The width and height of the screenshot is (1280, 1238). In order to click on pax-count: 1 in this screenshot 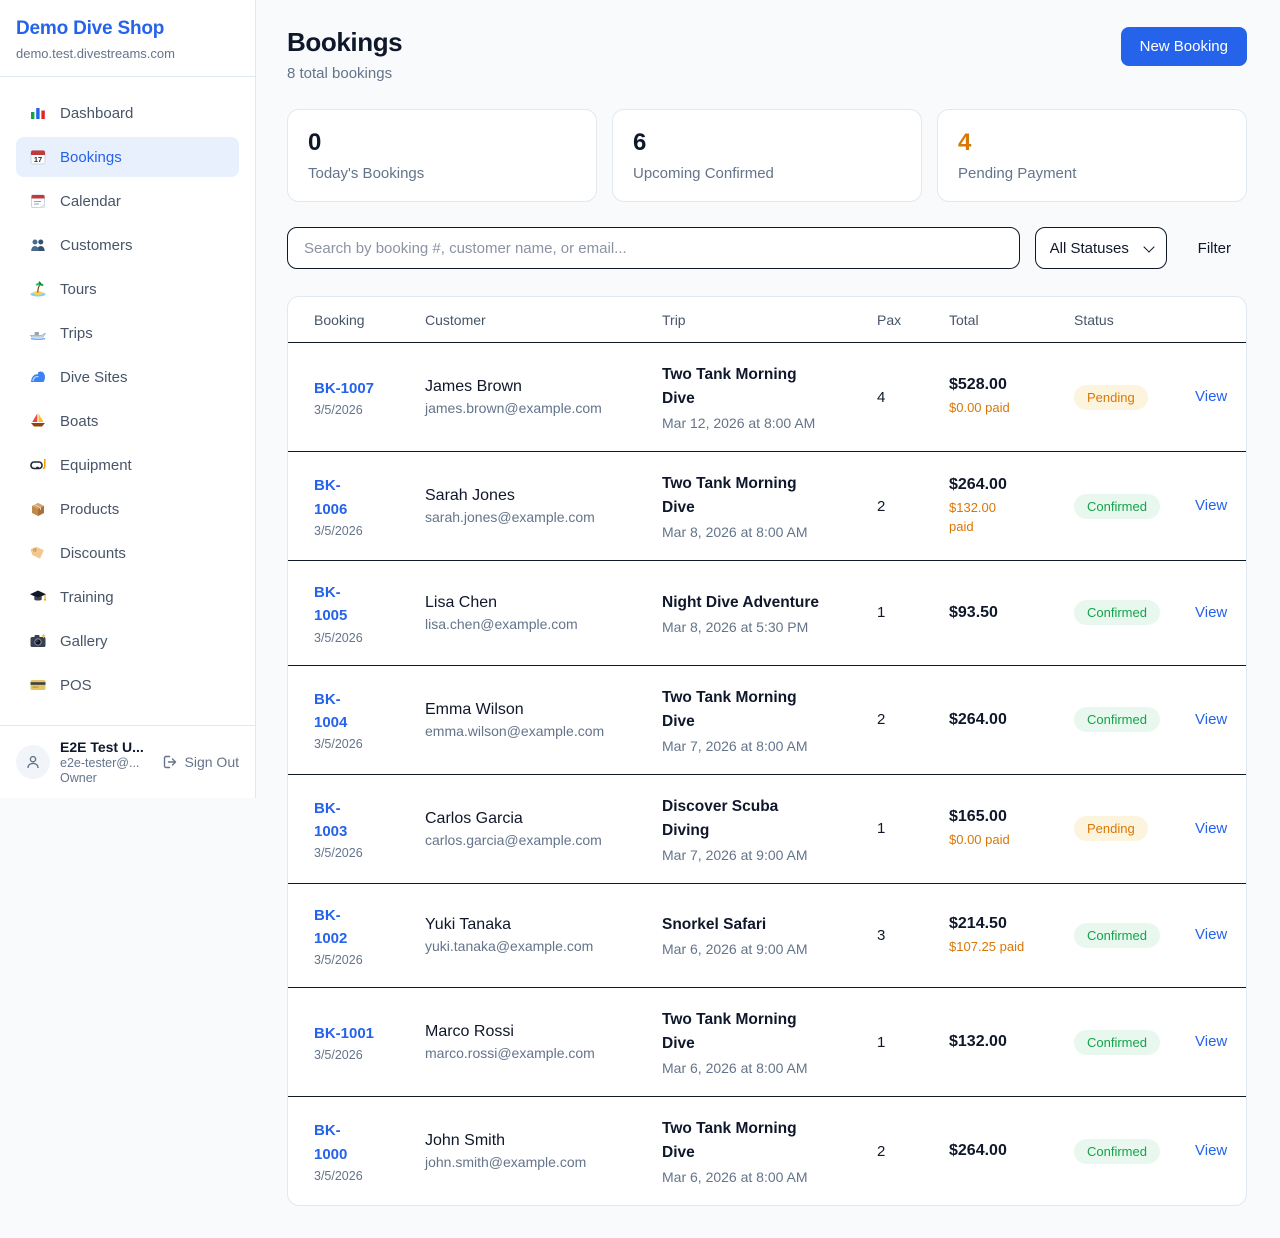, I will do `click(881, 829)`.